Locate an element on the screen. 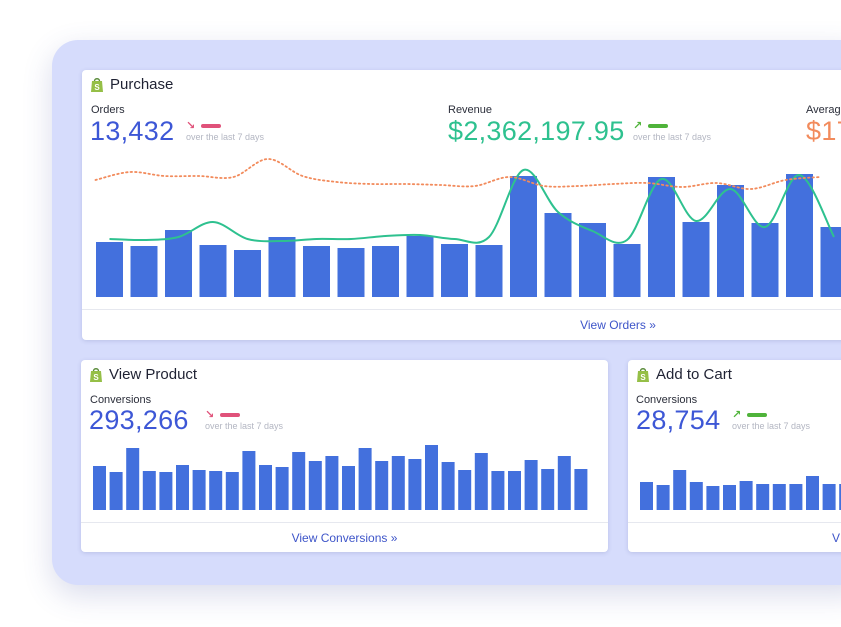 The height and width of the screenshot is (627, 841). revenue-value: $2,362,197.95 is located at coordinates (536, 131).